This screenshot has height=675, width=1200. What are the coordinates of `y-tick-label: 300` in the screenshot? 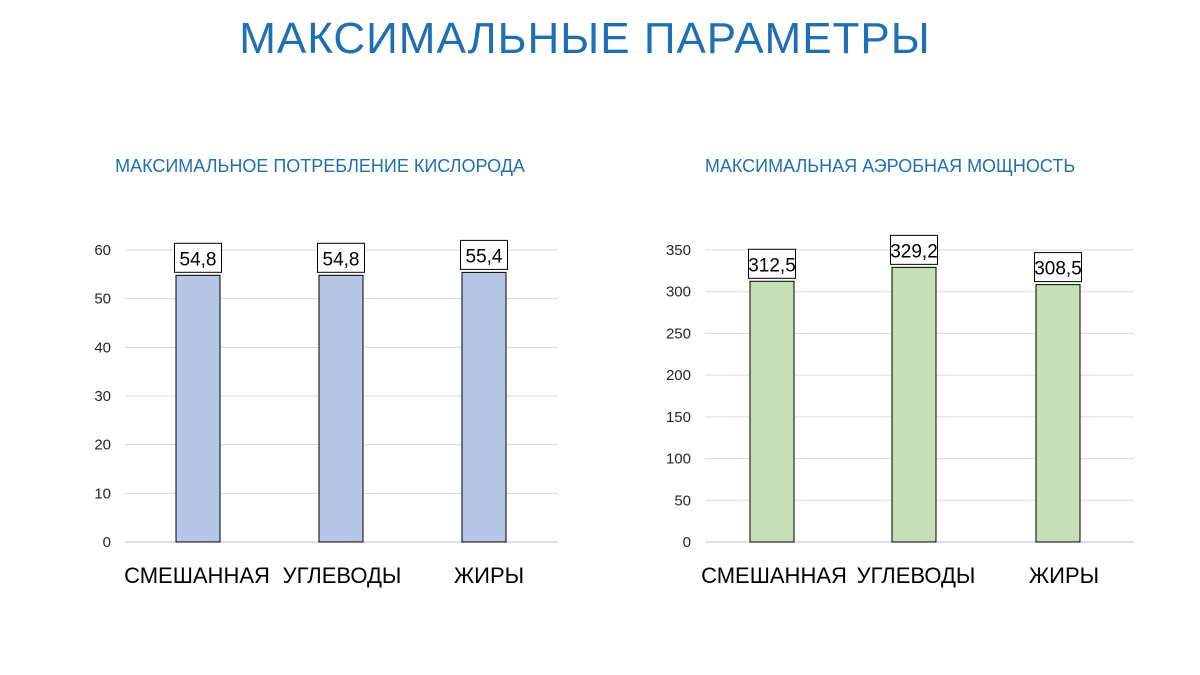 It's located at (678, 292).